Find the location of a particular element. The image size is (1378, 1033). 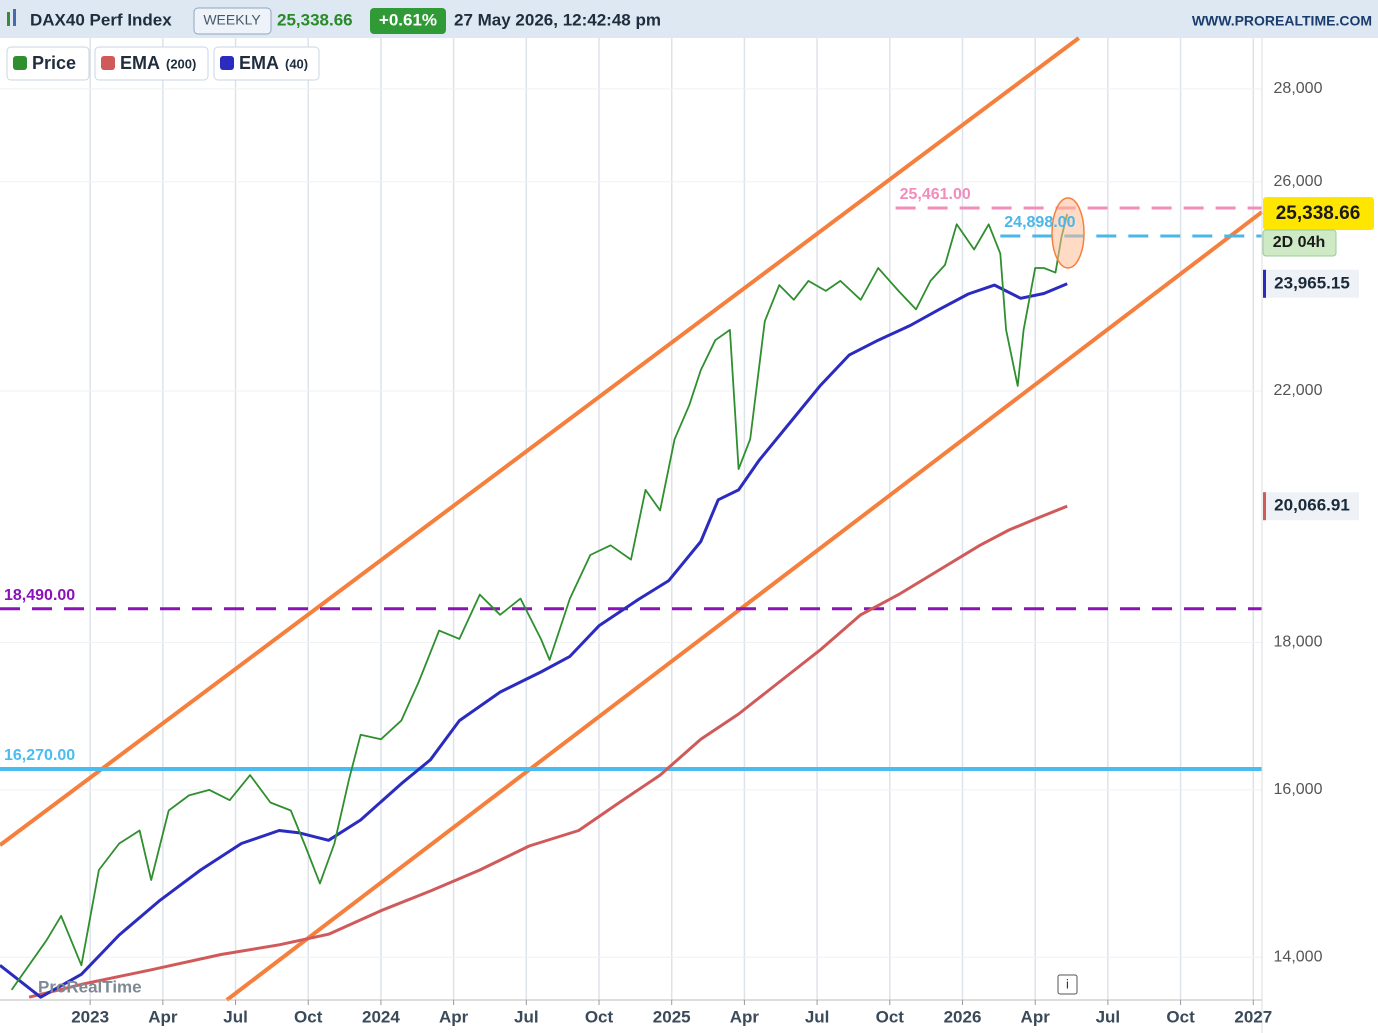

watermark: ProRealTime is located at coordinates (90, 986).